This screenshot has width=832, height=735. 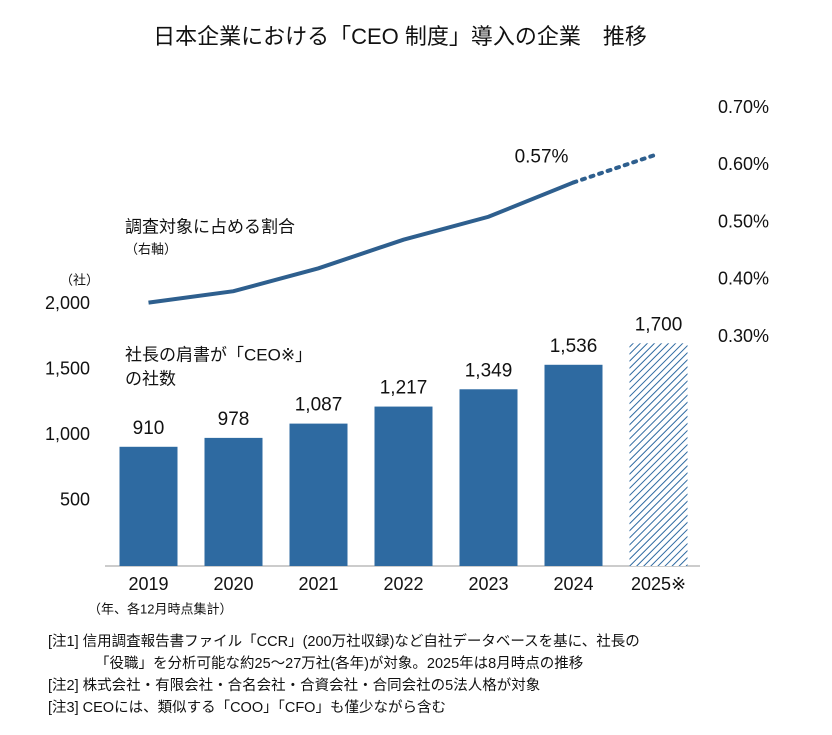 What do you see at coordinates (361, 242) in the screenshot?
I see `line` at bounding box center [361, 242].